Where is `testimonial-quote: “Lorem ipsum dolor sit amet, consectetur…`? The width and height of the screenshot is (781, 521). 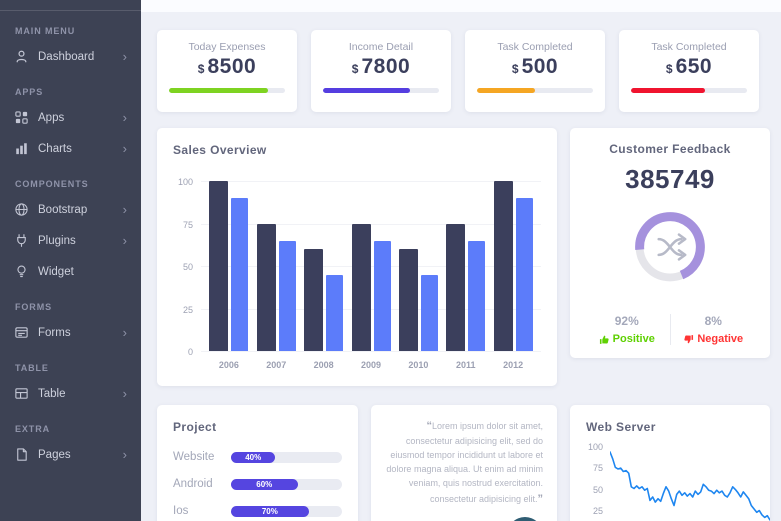 testimonial-quote: “Lorem ipsum dolor sit amet, consectetur… is located at coordinates (464, 462).